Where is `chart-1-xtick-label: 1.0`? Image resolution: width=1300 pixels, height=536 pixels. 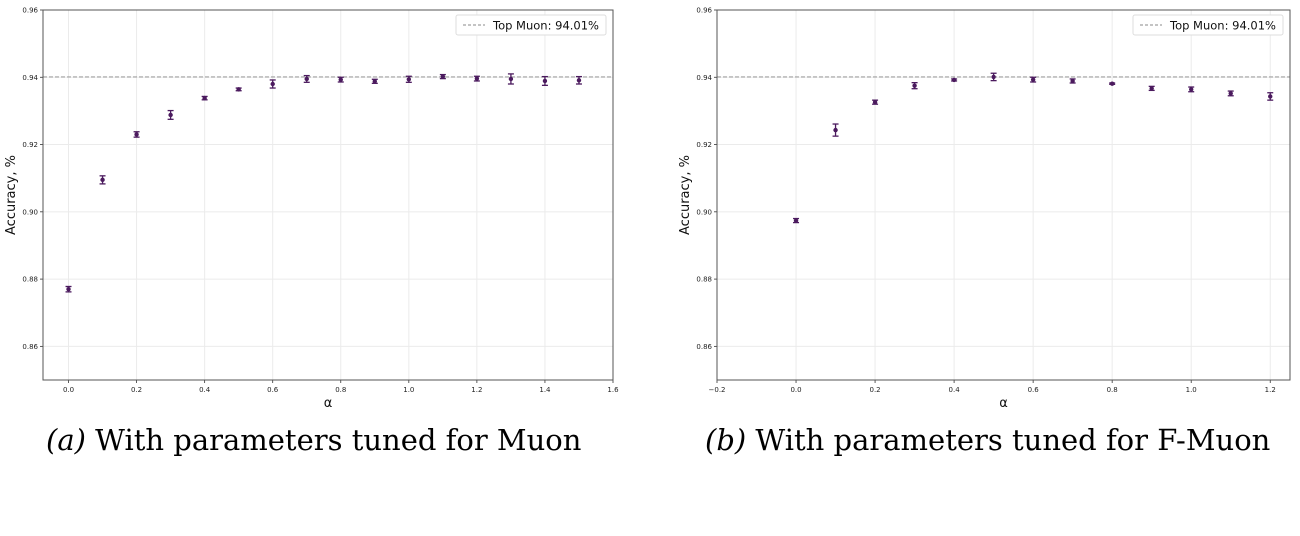
chart-1-xtick-label: 1.0 is located at coordinates (1191, 390).